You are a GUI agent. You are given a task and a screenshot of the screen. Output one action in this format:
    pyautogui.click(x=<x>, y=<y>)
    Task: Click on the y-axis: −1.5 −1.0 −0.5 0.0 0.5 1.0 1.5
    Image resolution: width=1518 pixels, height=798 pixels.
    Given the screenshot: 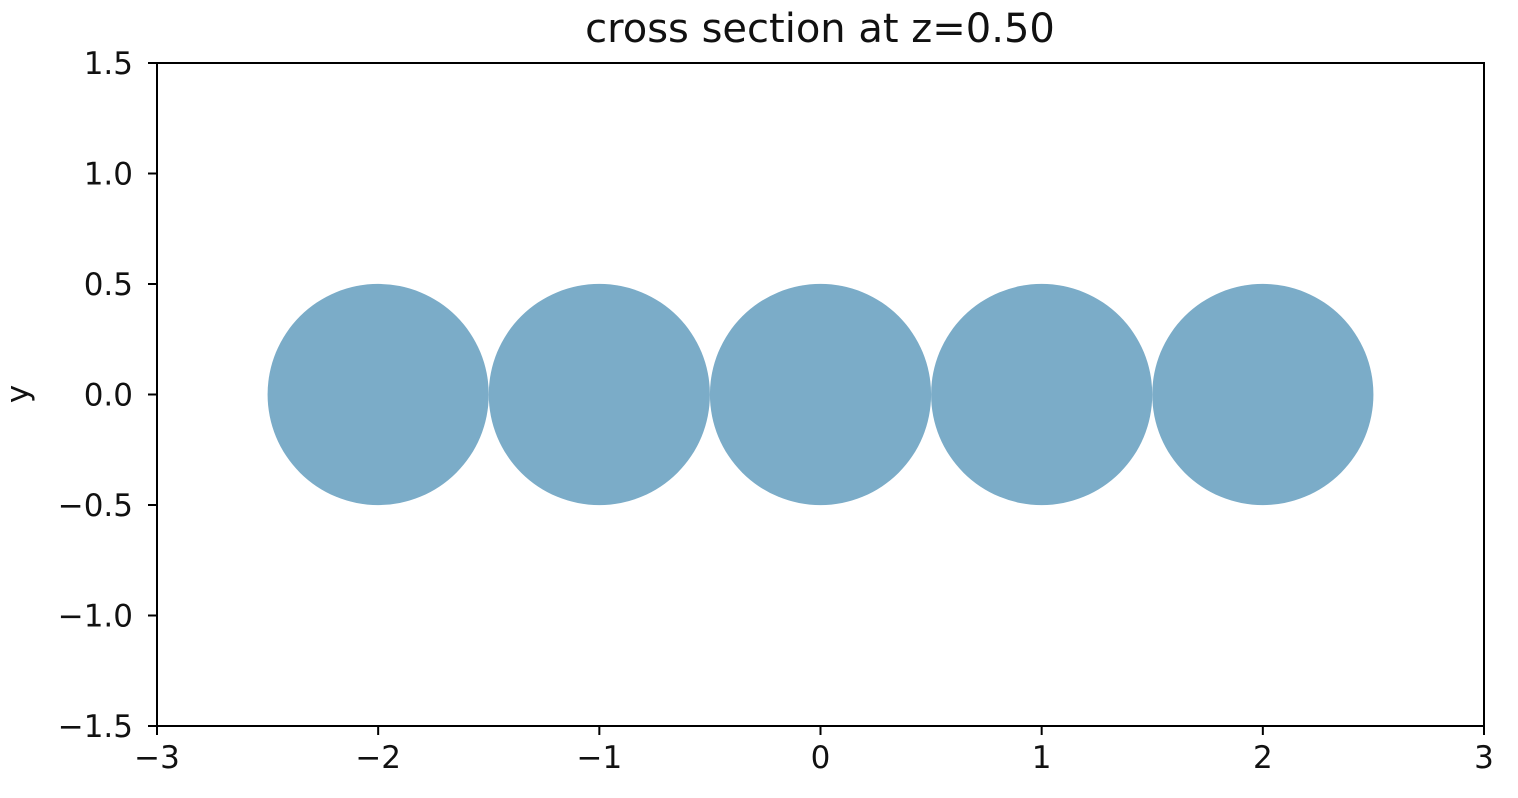 What is the action you would take?
    pyautogui.click(x=107, y=395)
    